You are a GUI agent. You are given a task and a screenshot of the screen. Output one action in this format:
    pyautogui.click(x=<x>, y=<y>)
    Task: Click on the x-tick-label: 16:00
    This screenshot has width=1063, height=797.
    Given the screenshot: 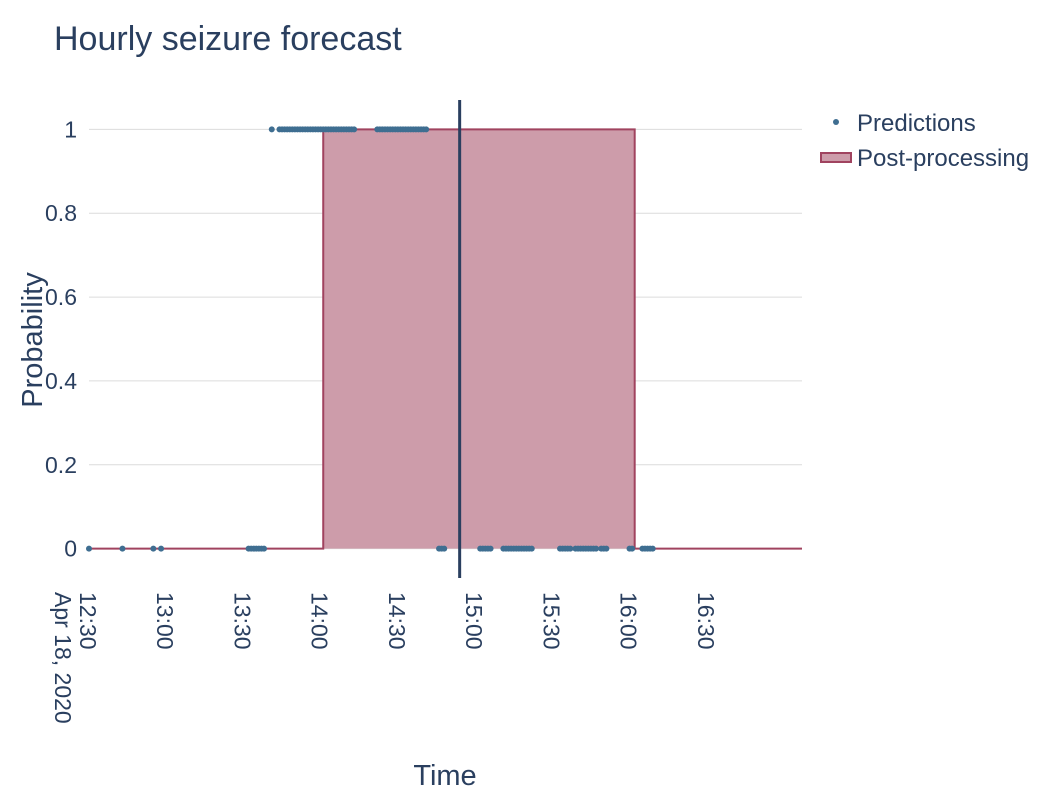 What is the action you would take?
    pyautogui.click(x=629, y=621)
    